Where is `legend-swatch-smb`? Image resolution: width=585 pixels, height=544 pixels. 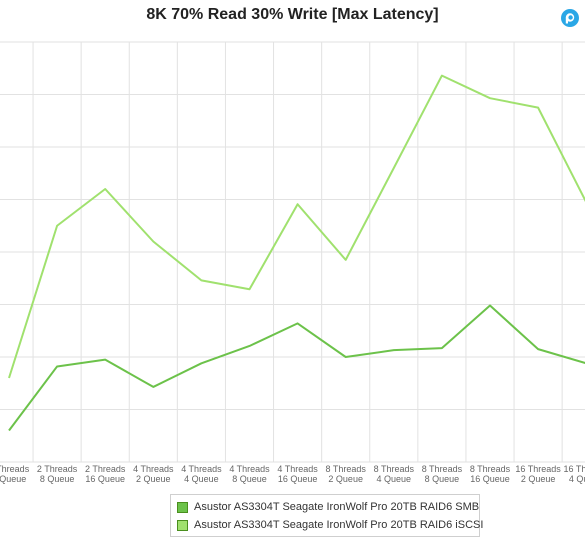
legend-swatch-smb is located at coordinates (182, 507).